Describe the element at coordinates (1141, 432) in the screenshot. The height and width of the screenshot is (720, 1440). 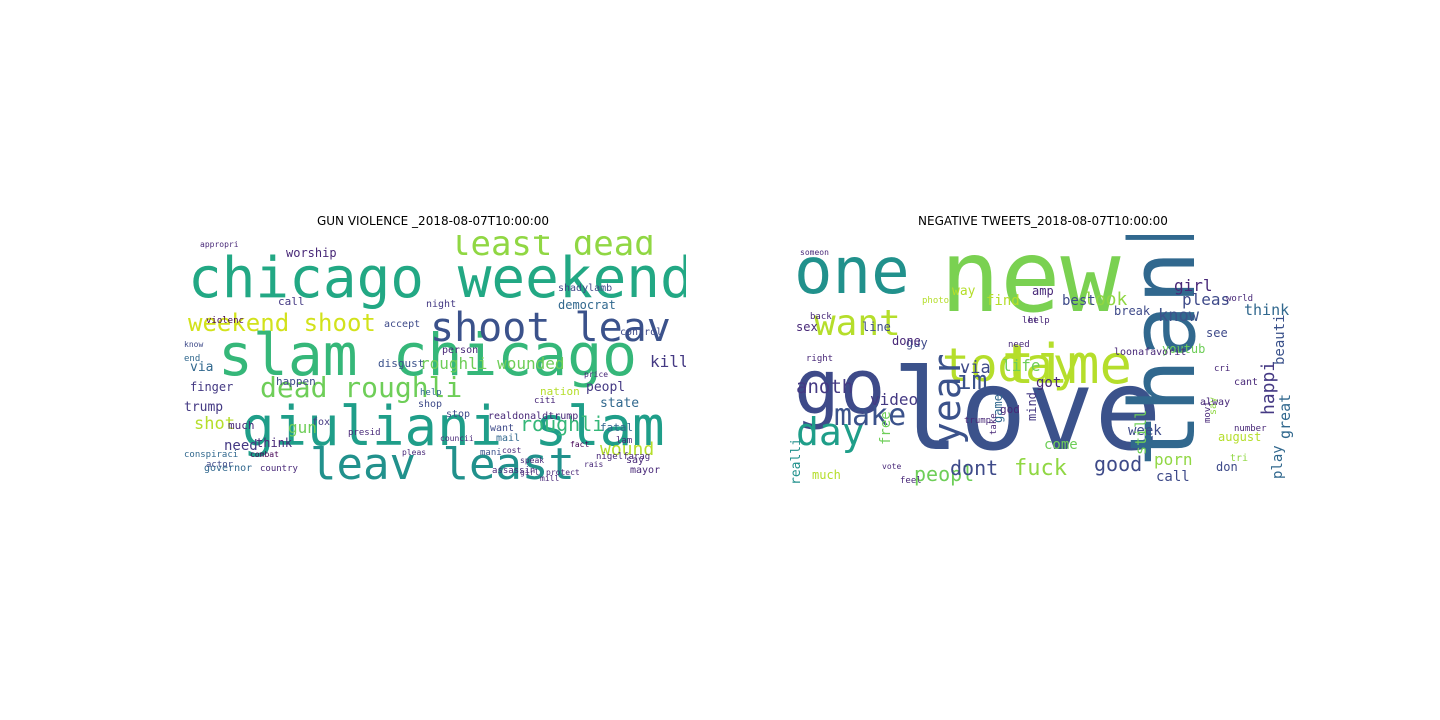
I see `word-still: still` at that location.